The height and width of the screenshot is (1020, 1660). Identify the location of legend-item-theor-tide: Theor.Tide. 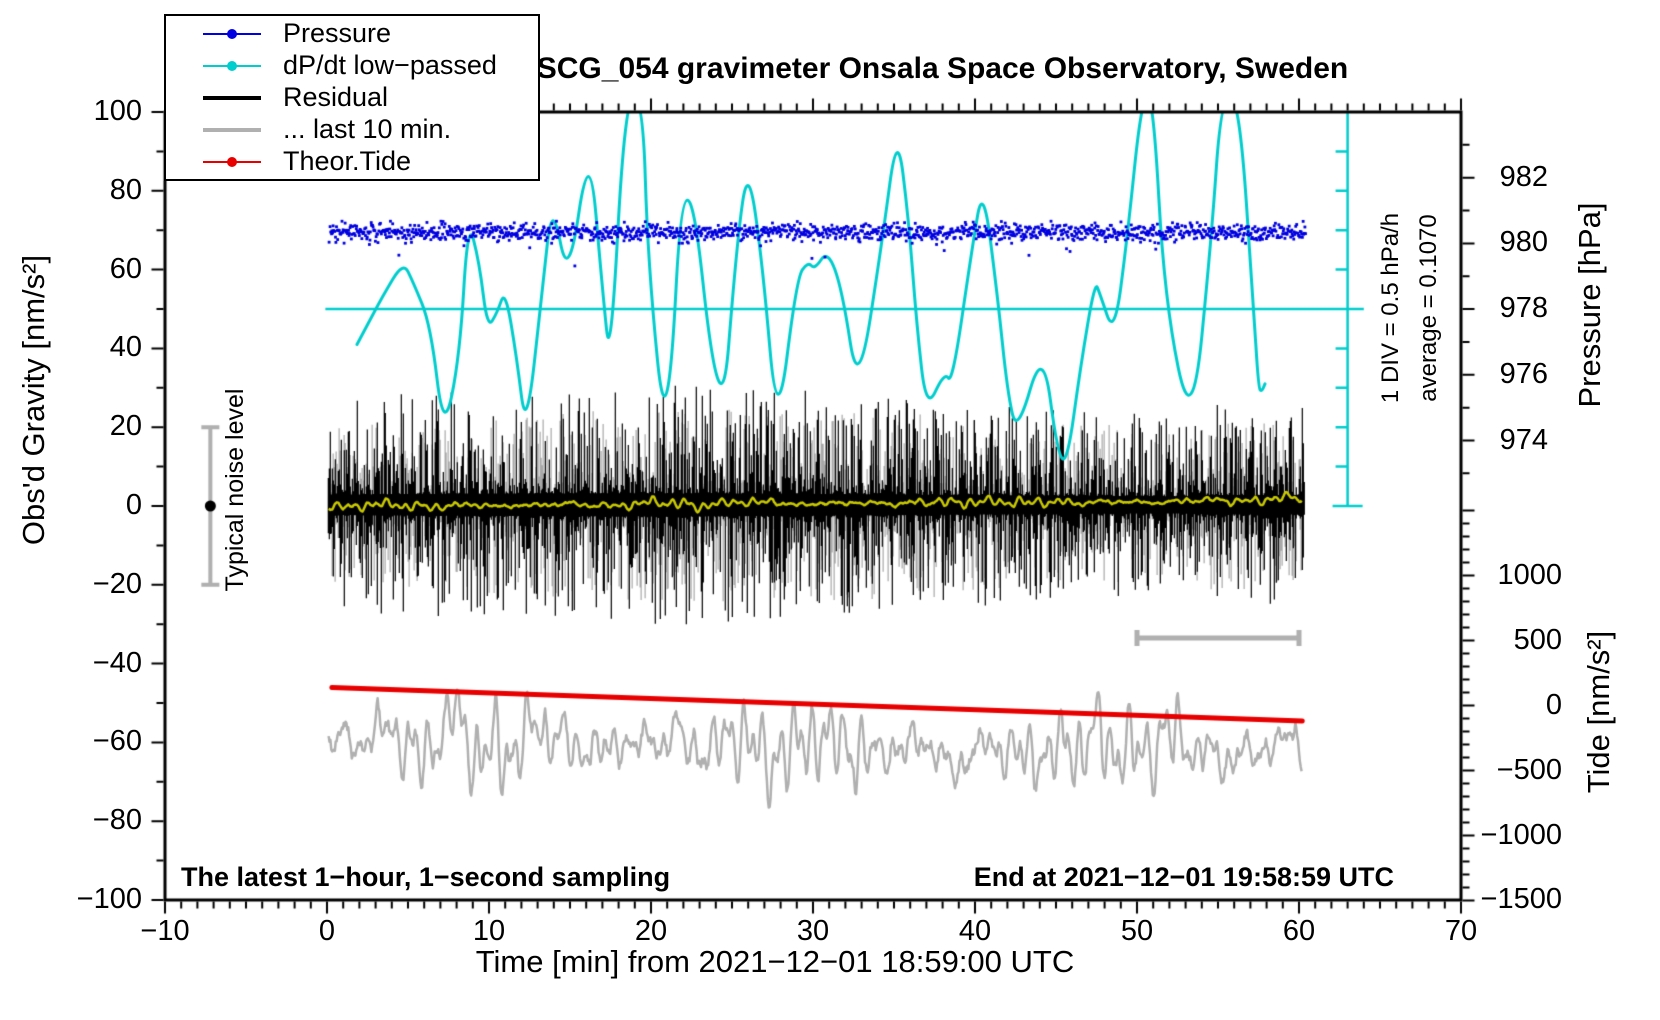
(352, 161).